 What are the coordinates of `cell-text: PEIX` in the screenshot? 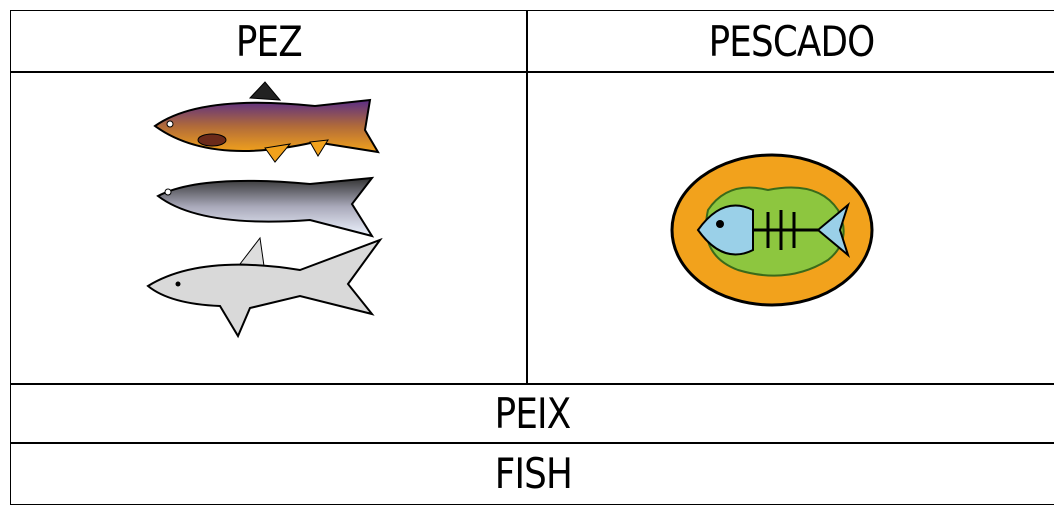 It's located at (533, 413).